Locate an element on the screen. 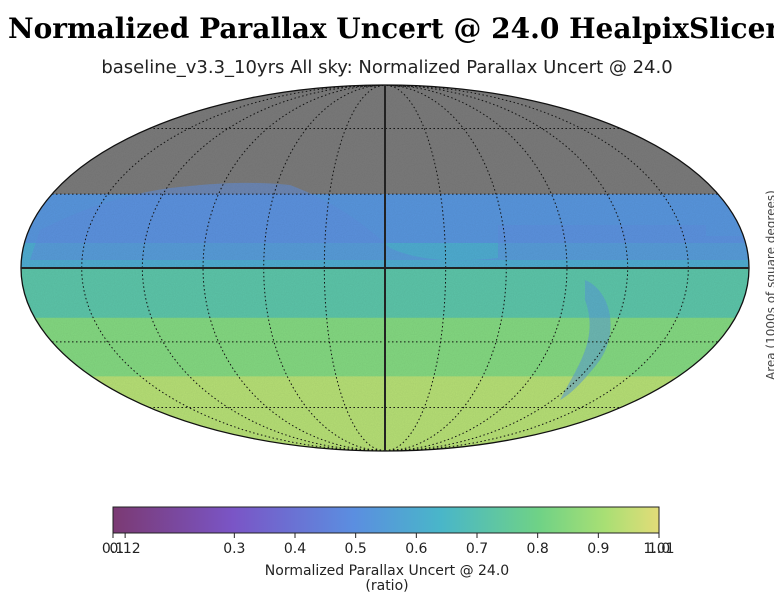 This screenshot has height=596, width=774. colorbar-tick-label: 0.12 is located at coordinates (125, 549).